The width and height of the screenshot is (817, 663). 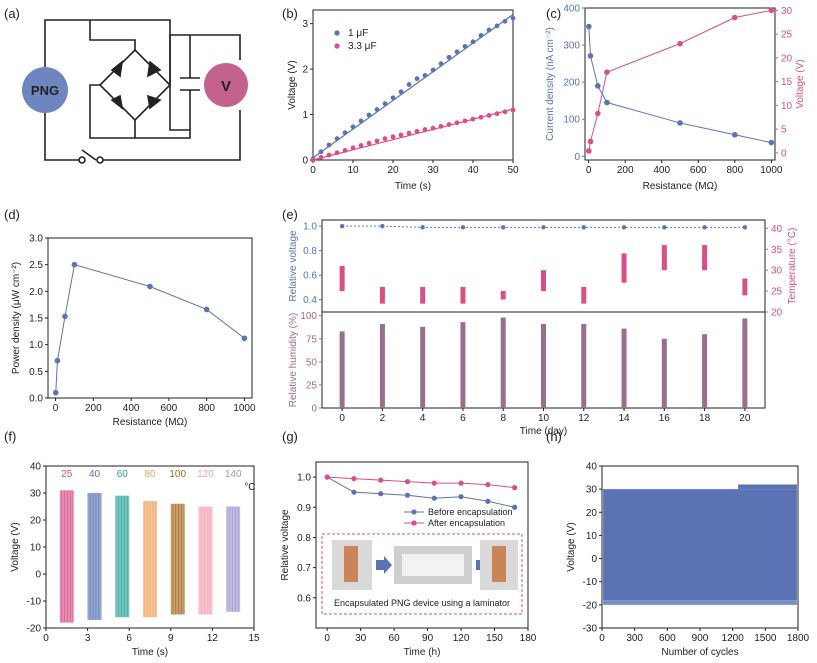 What do you see at coordinates (784, 130) in the screenshot?
I see `y-tick-label: 5` at bounding box center [784, 130].